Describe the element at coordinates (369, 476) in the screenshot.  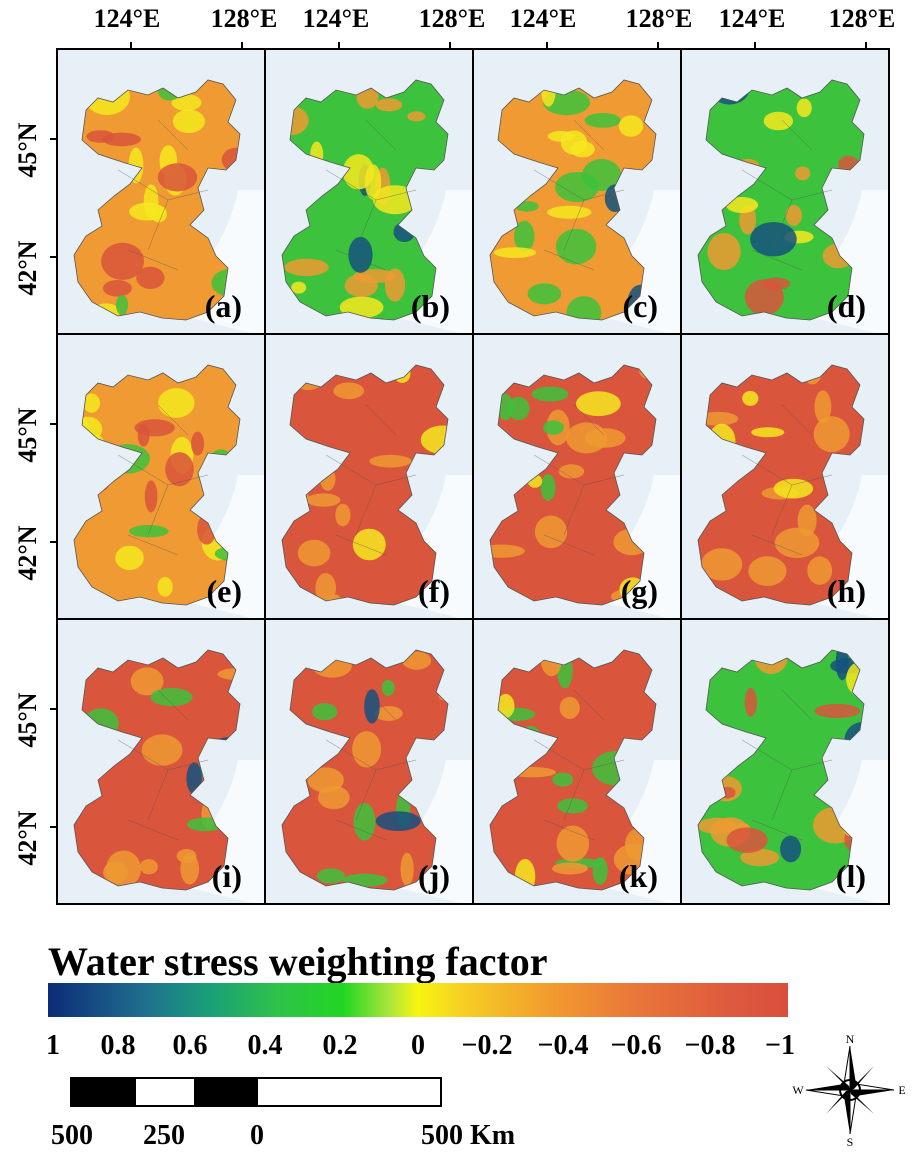
I see `map-panel: (f)` at that location.